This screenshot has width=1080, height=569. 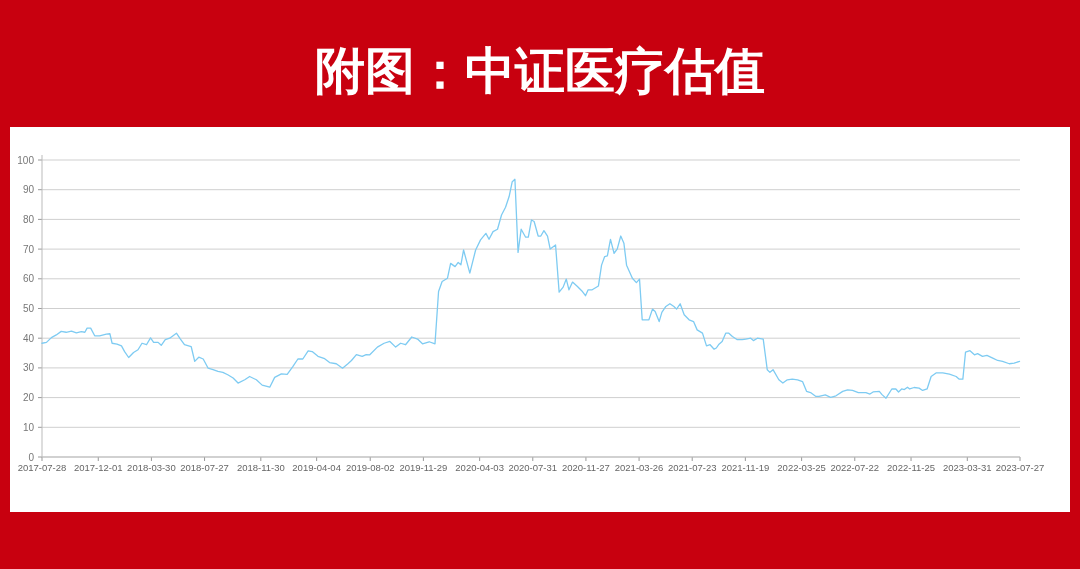 I want to click on x-tick-label: 2019-08-02, so click(x=370, y=467).